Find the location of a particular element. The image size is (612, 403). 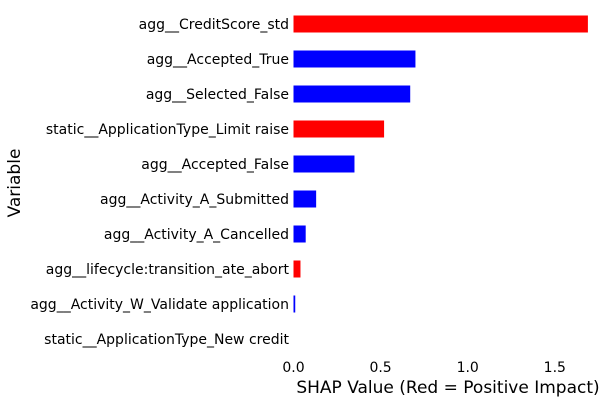

x-tick-label: 0.0 is located at coordinates (293, 368).